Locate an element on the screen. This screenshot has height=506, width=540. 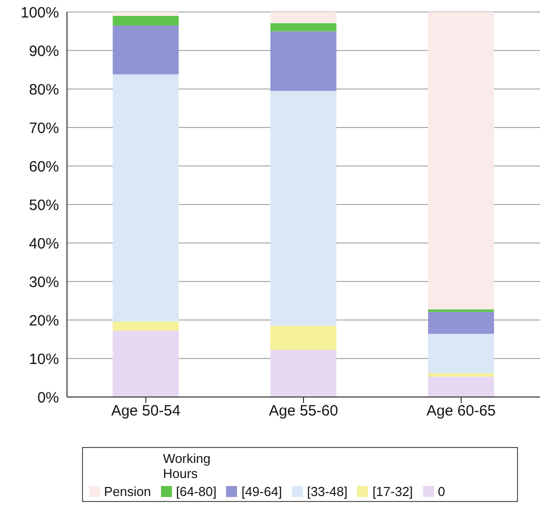
y-tick-label: 0% is located at coordinates (48, 397).